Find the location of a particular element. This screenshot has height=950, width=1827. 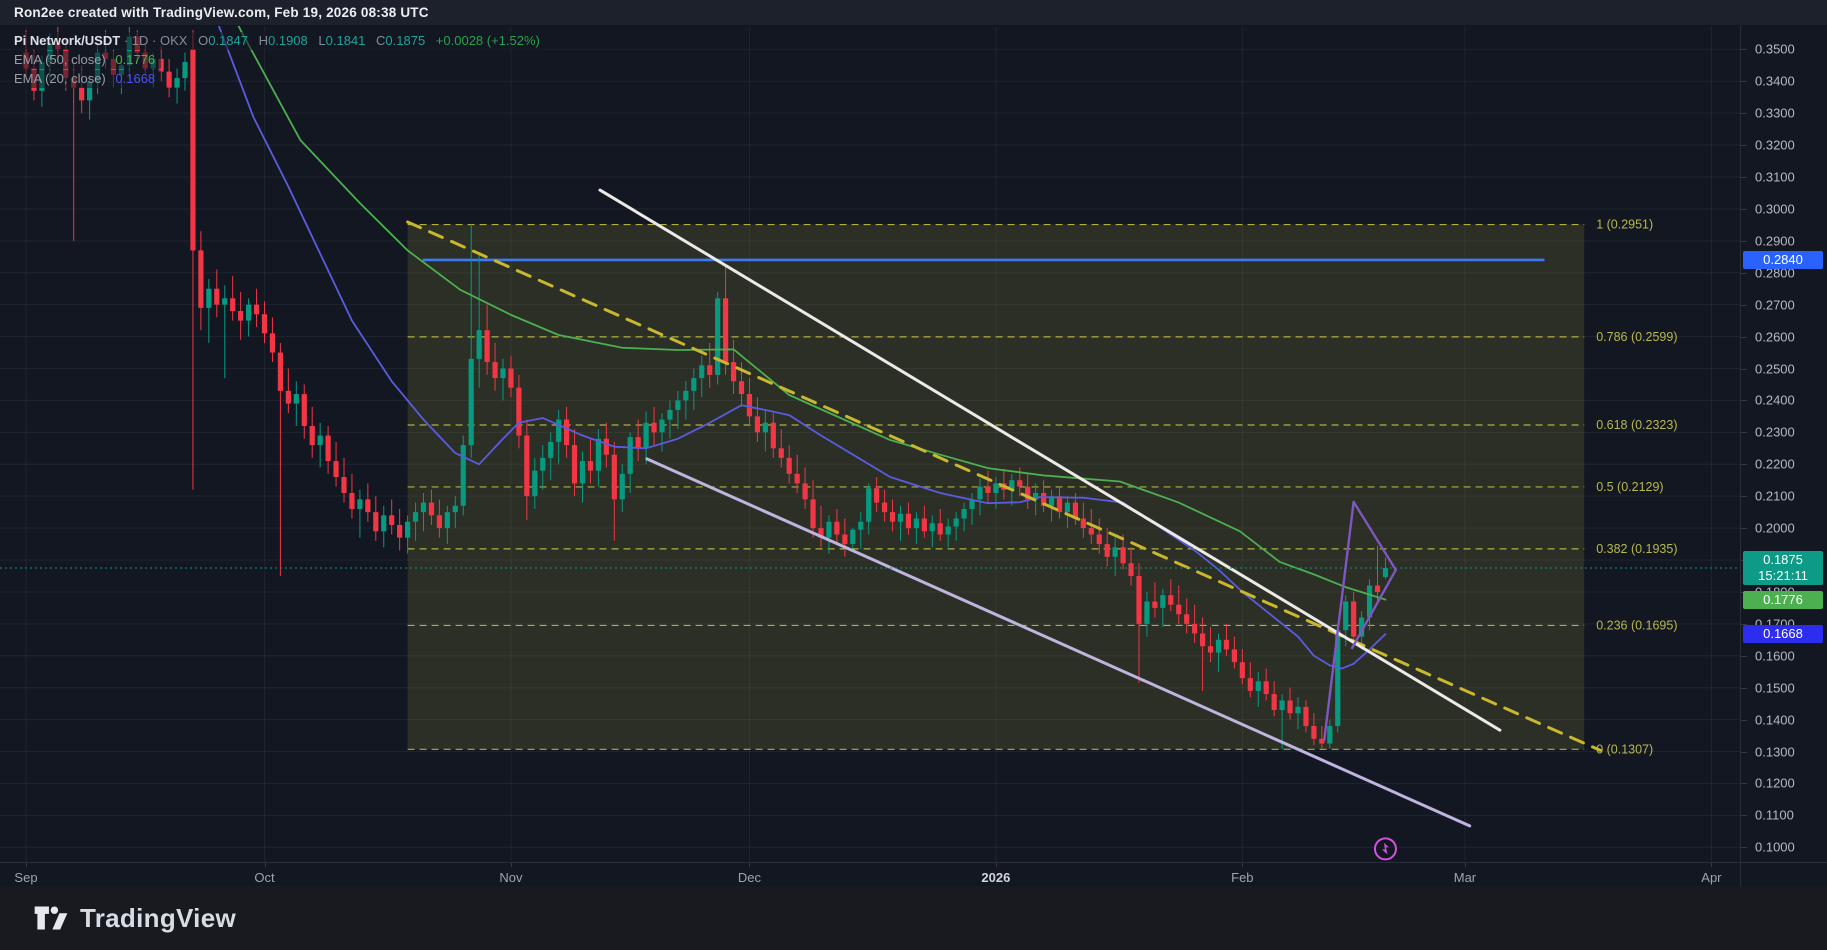

price-tick-label: 0.2800 is located at coordinates (1775, 273).